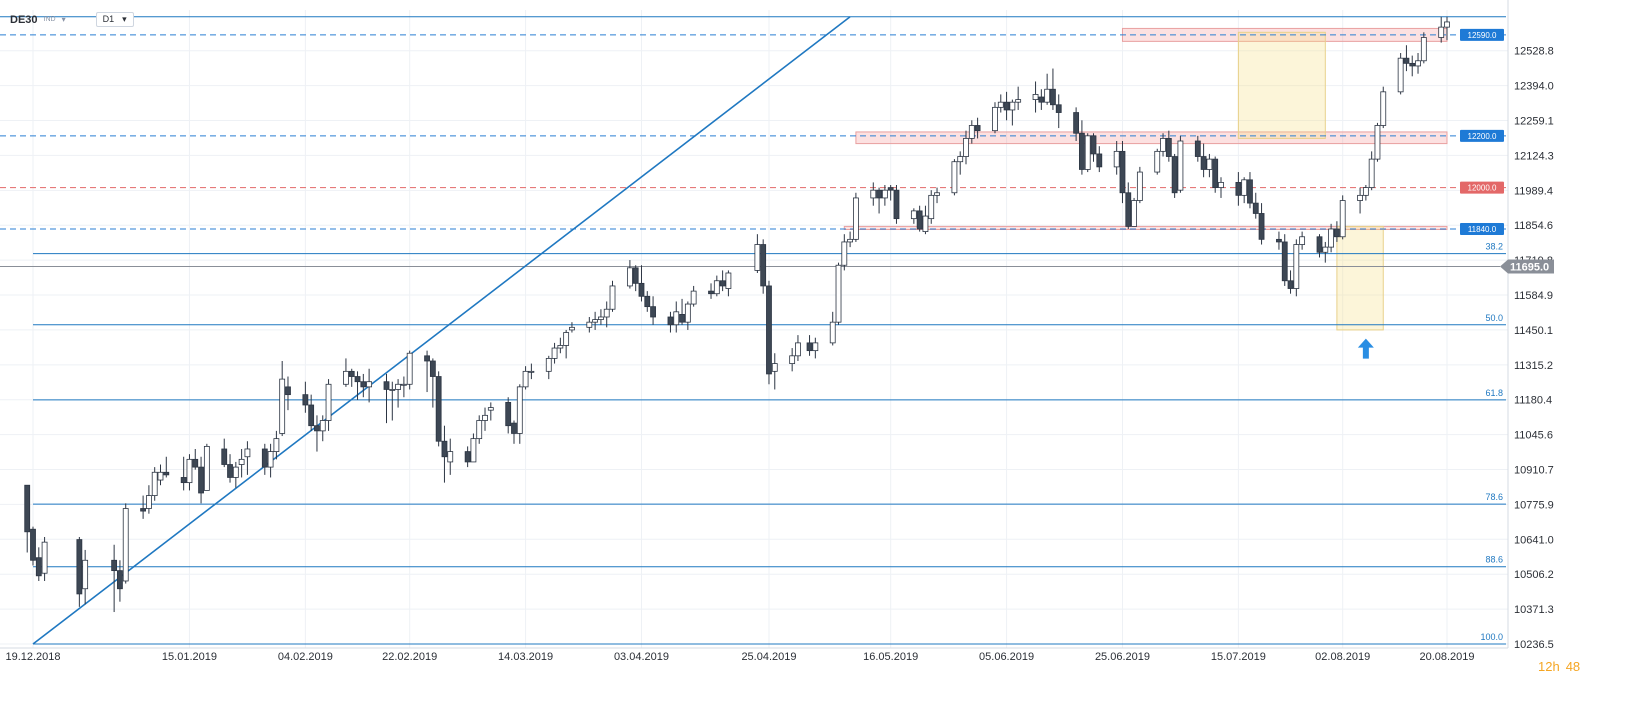 This screenshot has height=707, width=1652. What do you see at coordinates (1573, 666) in the screenshot?
I see `countdown-minutes: 48` at bounding box center [1573, 666].